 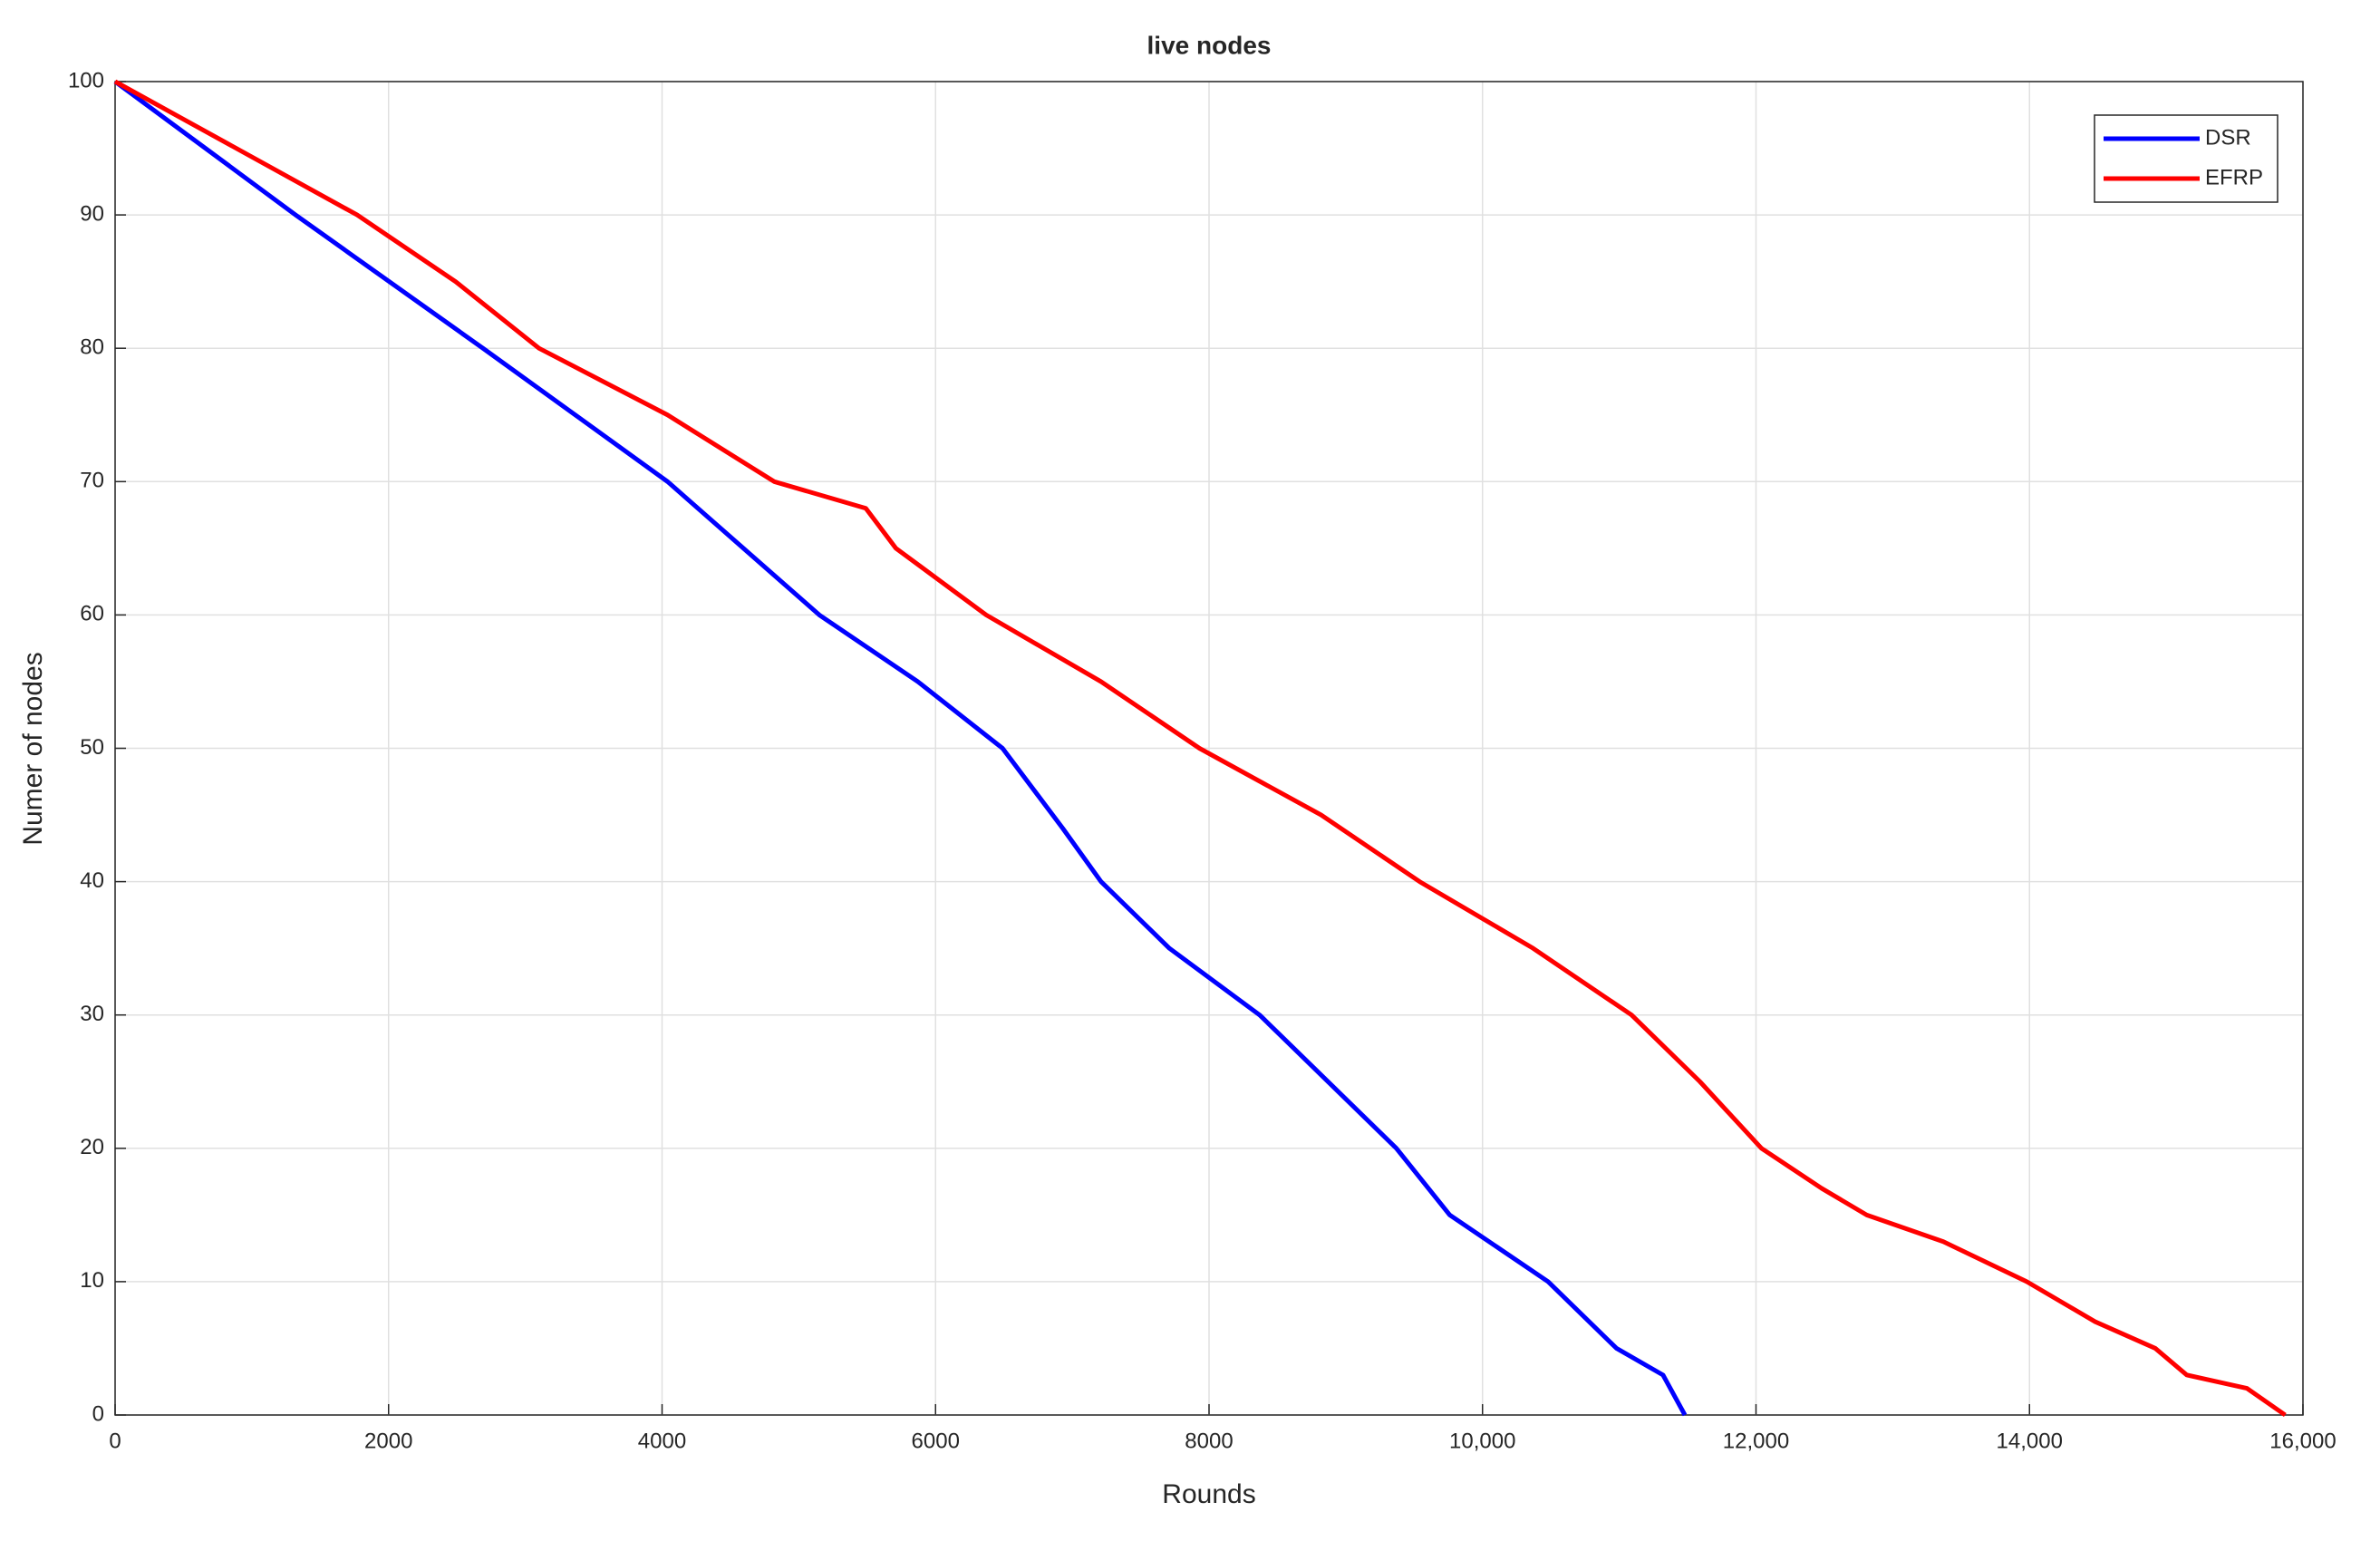 I want to click on x-tick-label: 14,000, so click(x=2030, y=1441).